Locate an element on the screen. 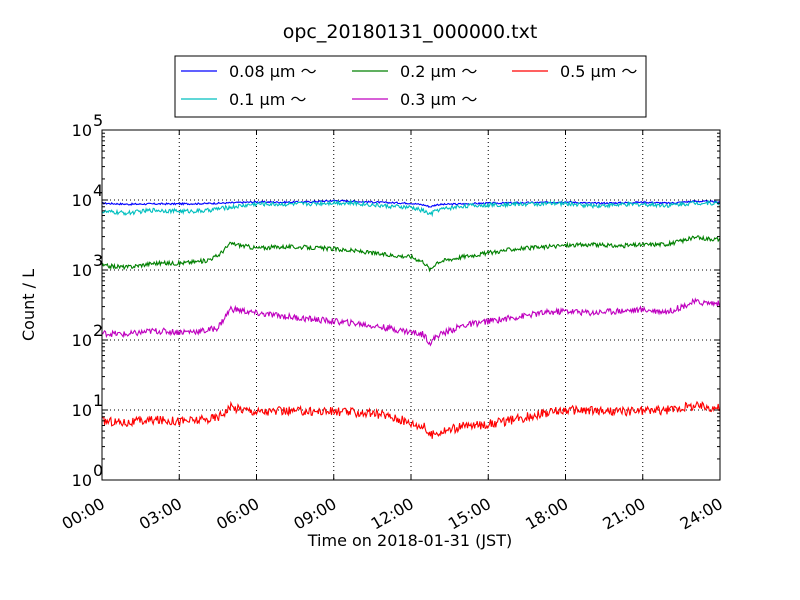 The image size is (800, 600). y-tick-label: 10⁰ is located at coordinates (88, 475).